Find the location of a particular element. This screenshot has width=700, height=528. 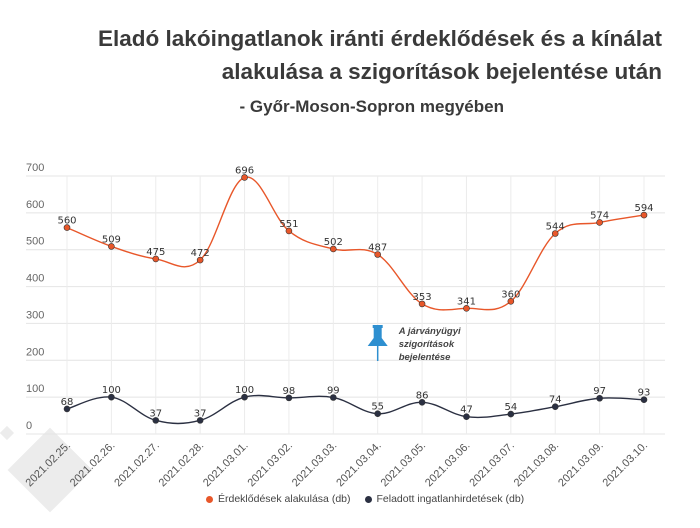

legend-item-erdeklodesek: Érdeklődések alakulása (db) is located at coordinates (278, 499).